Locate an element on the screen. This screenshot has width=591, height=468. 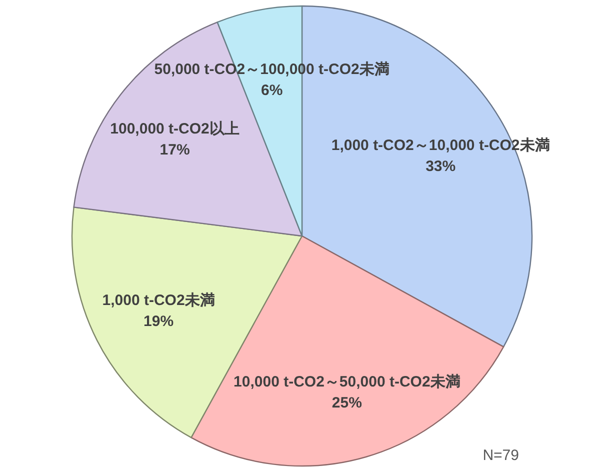
slice-label: 100,000 t-CO2以上 is located at coordinates (175, 129).